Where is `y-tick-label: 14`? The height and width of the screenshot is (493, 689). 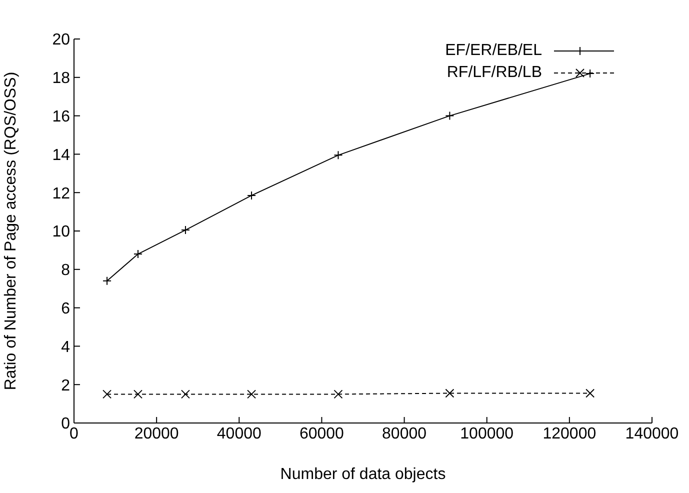 y-tick-label: 14 is located at coordinates (61, 155).